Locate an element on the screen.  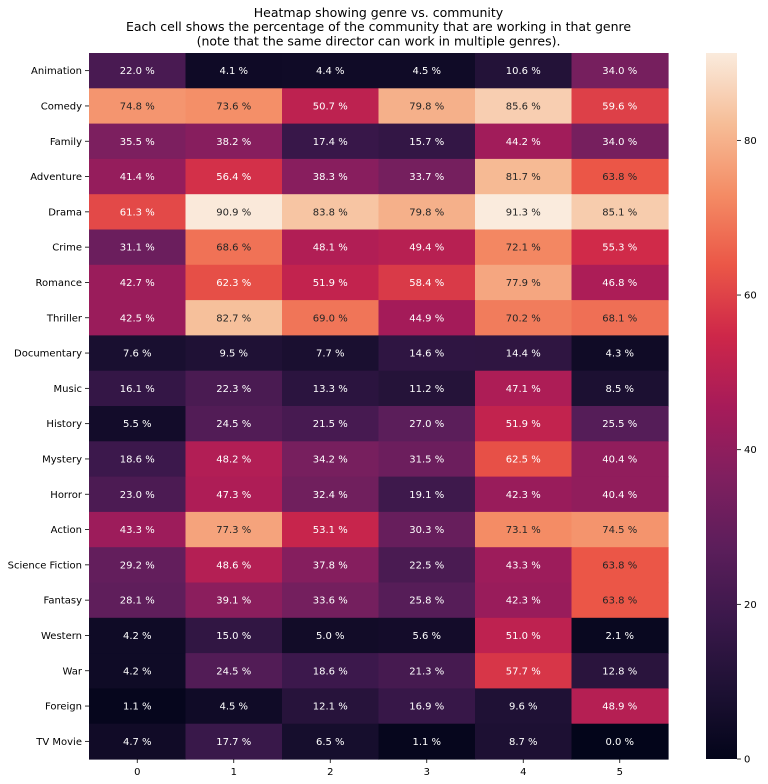
cell-value-label: 18.6 % is located at coordinates (137, 459).